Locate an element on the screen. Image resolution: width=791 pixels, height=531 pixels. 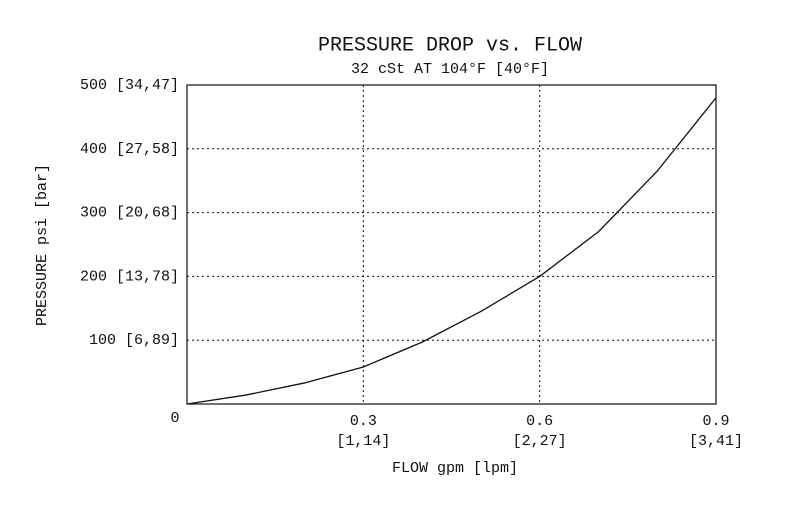
x-tick-label: 0.9 is located at coordinates (715, 421).